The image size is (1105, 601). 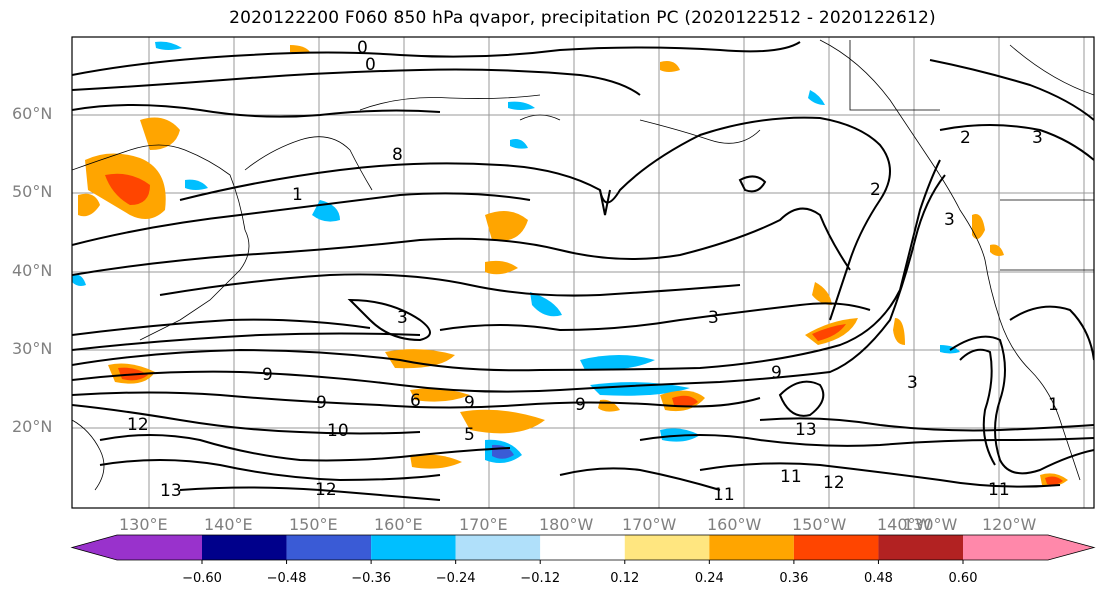 I want to click on colorbar-extend-low, so click(x=137, y=547).